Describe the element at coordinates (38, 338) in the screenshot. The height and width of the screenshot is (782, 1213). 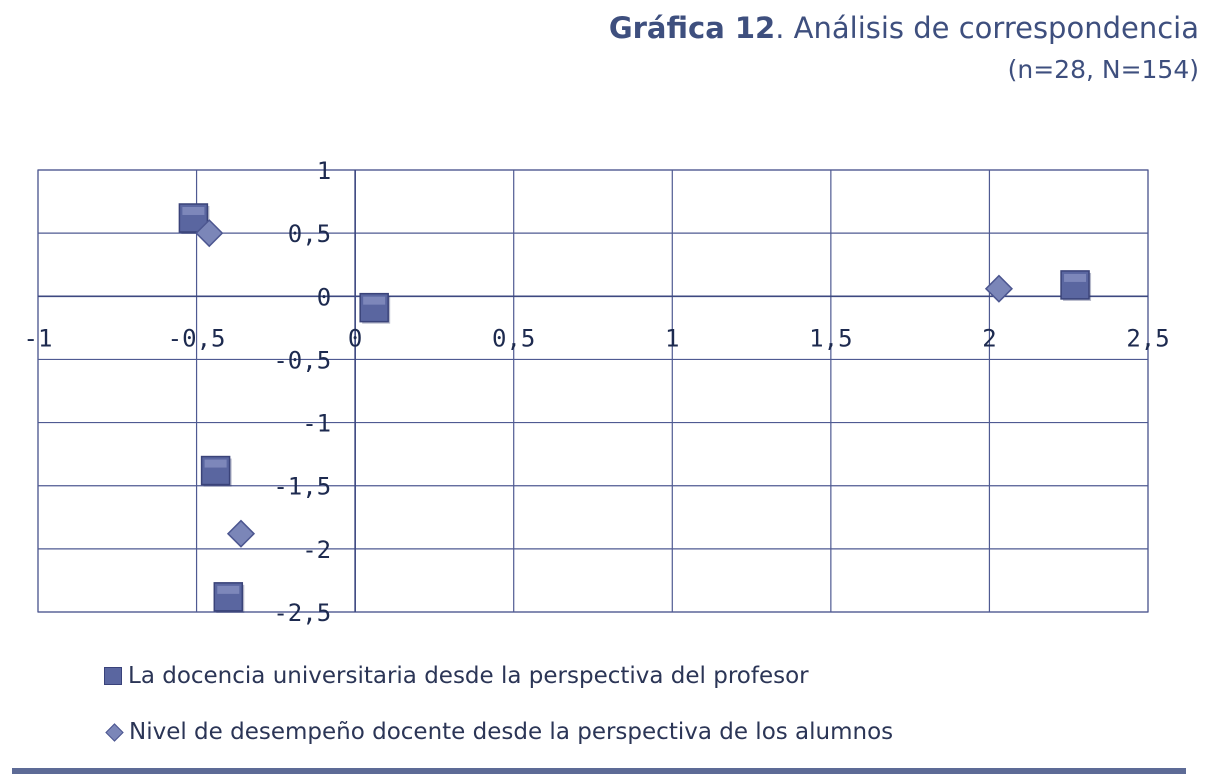
I see `x-tick-label: -1` at that location.